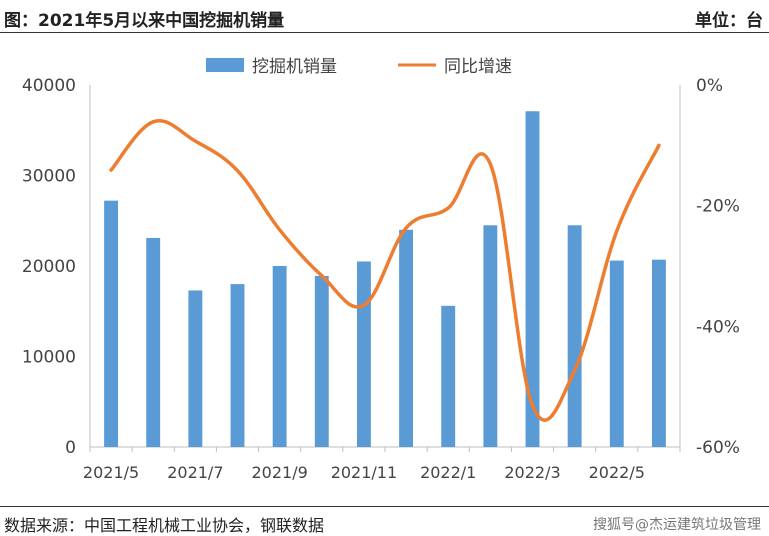 Image resolution: width=769 pixels, height=536 pixels. Describe the element at coordinates (384, 521) in the screenshot. I see `chart-footer: 数据来源：中国工程机械工业协会，钢联数据 搜狐号@杰运建筑垃圾管理` at that location.